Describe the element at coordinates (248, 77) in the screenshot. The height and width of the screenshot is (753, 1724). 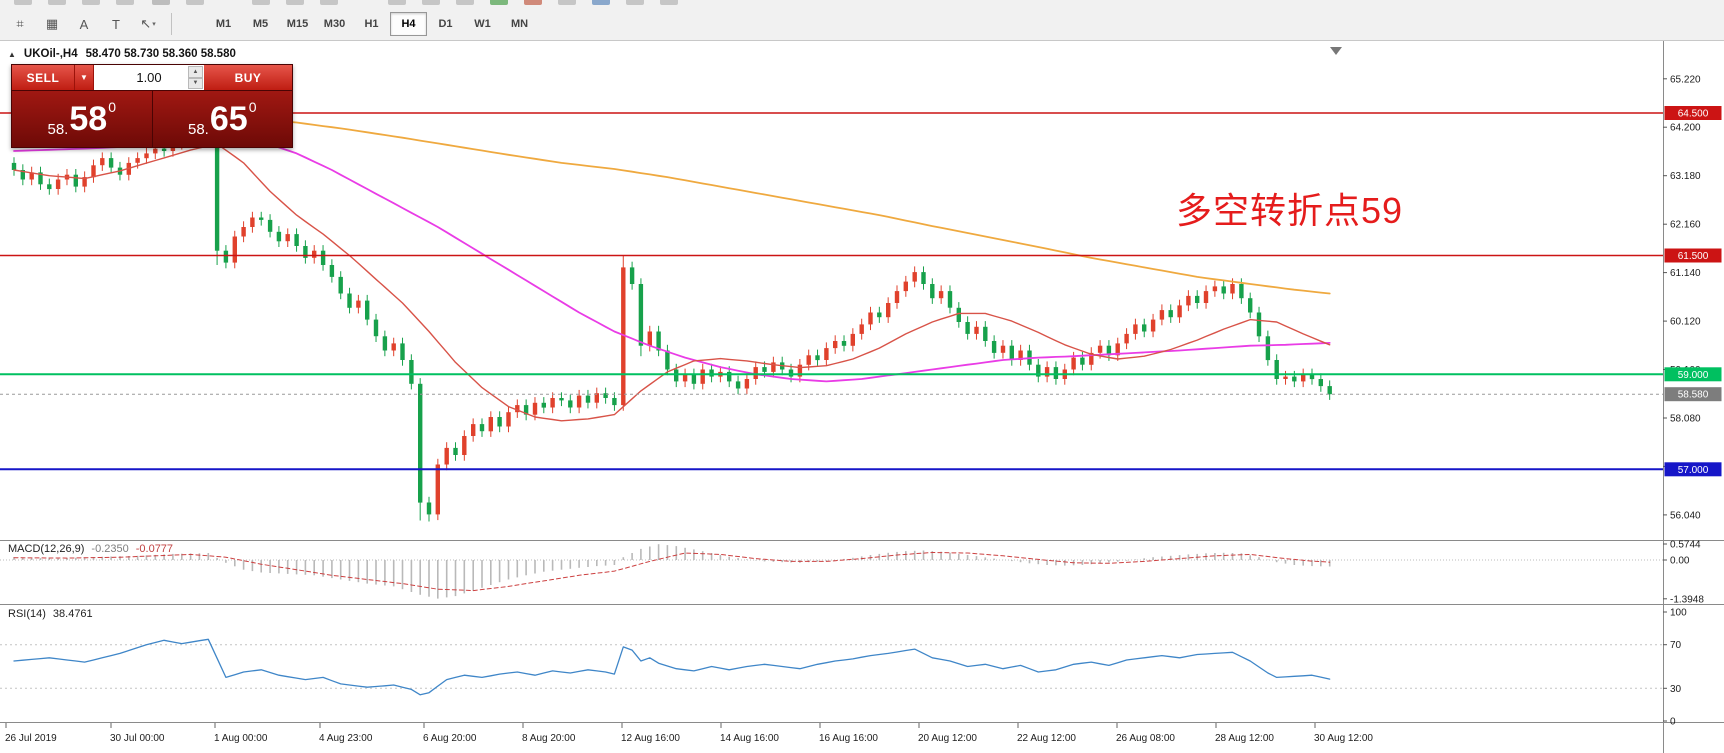
I see `buy-button: BUY` at that location.